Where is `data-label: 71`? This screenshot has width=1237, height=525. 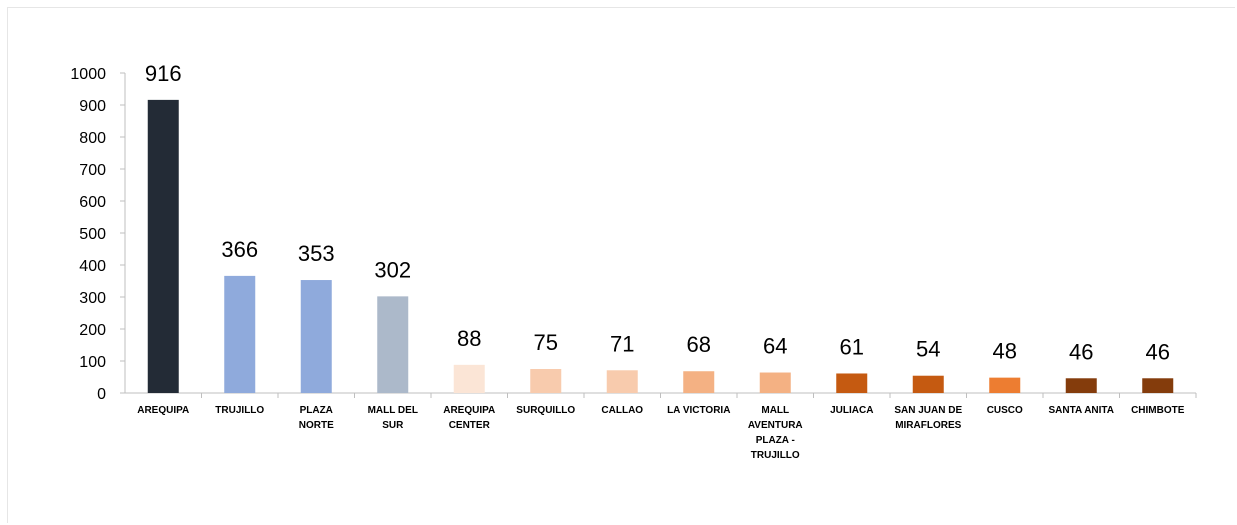
data-label: 71 is located at coordinates (622, 343).